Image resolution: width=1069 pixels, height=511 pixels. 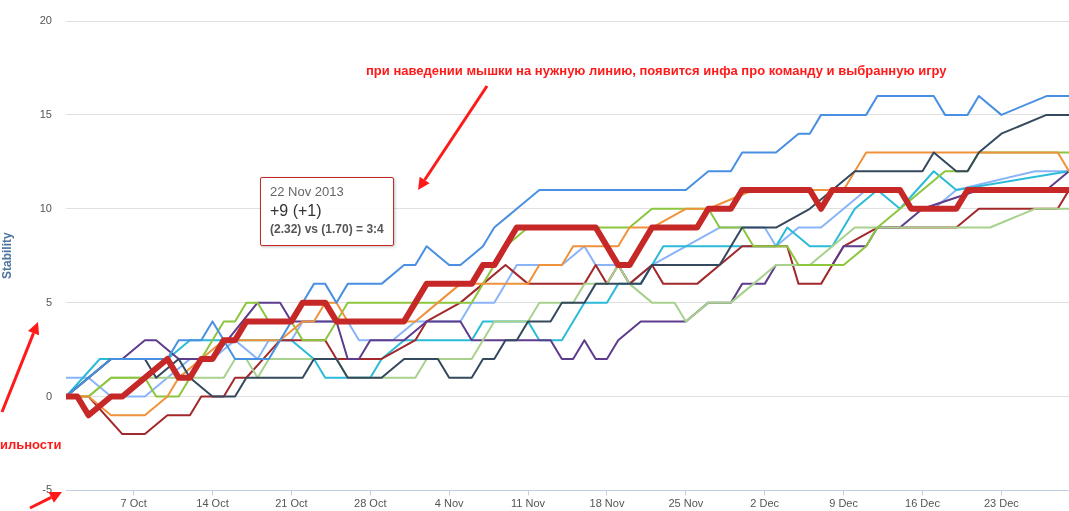 I want to click on x-tick-label: 2 Dec, so click(x=765, y=503).